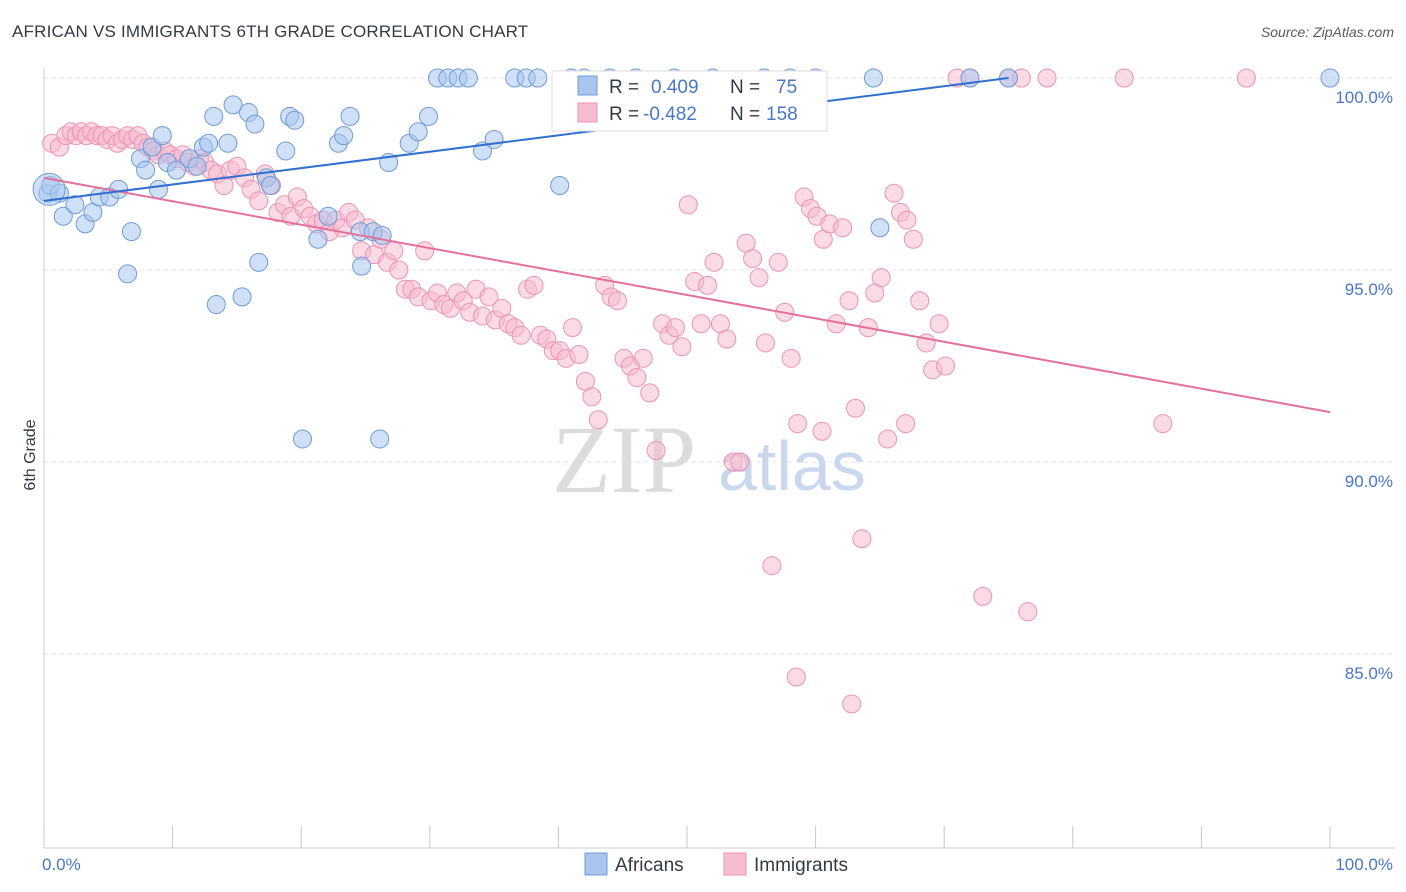 The image size is (1406, 892). What do you see at coordinates (596, 864) in the screenshot?
I see `bottom-legend-swatch-africans` at bounding box center [596, 864].